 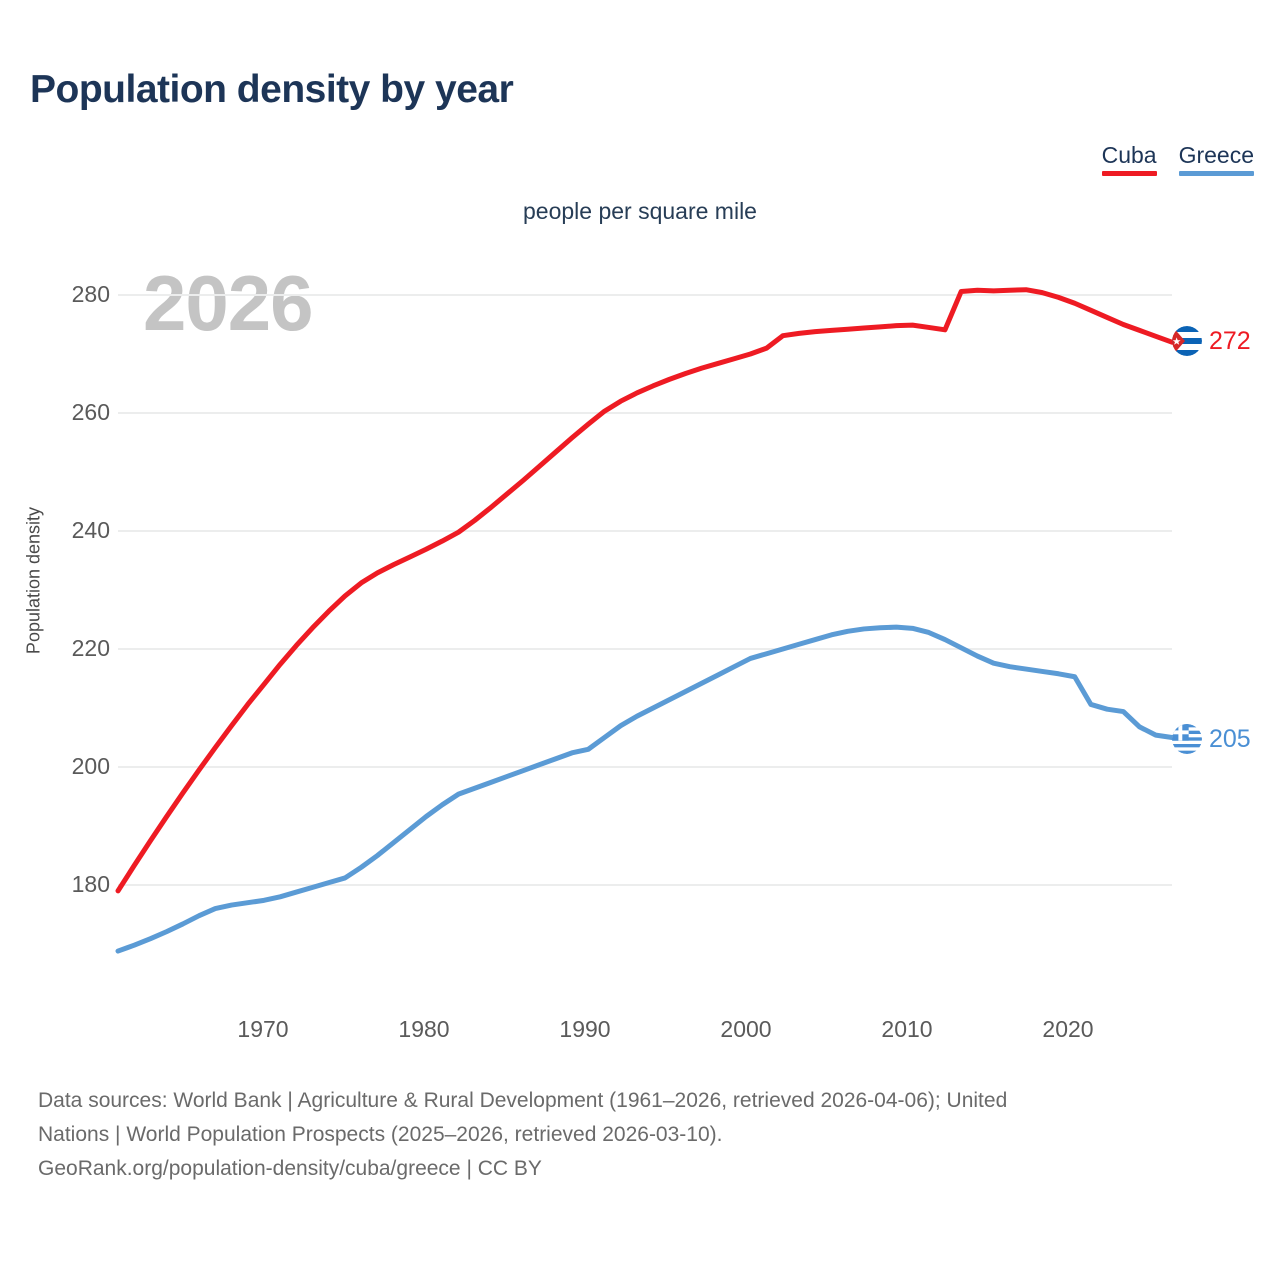 I want to click on x-tick: 2020, so click(x=1068, y=1029).